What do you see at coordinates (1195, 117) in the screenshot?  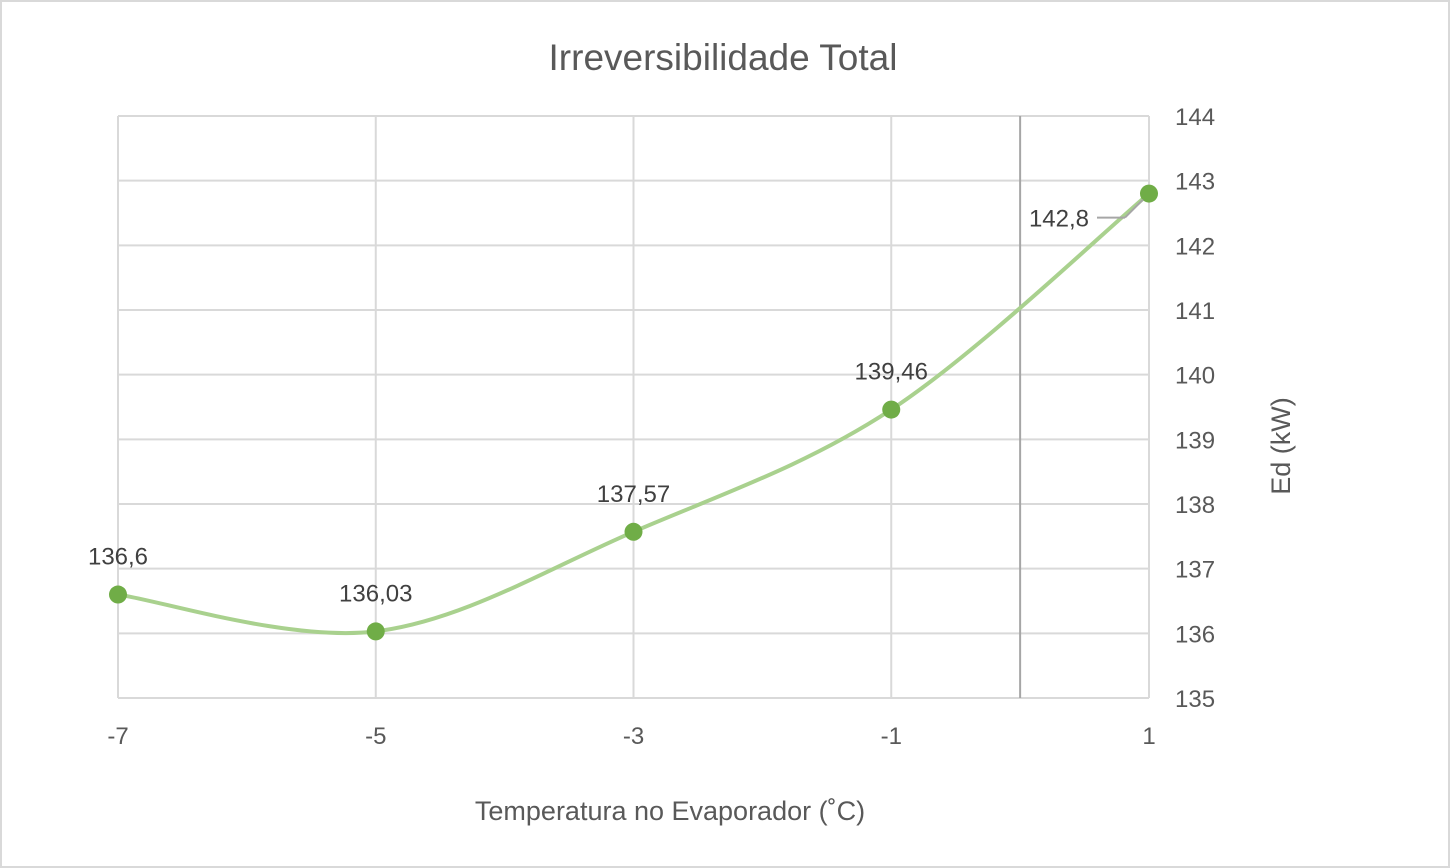 I see `y-tick-label: 144` at bounding box center [1195, 117].